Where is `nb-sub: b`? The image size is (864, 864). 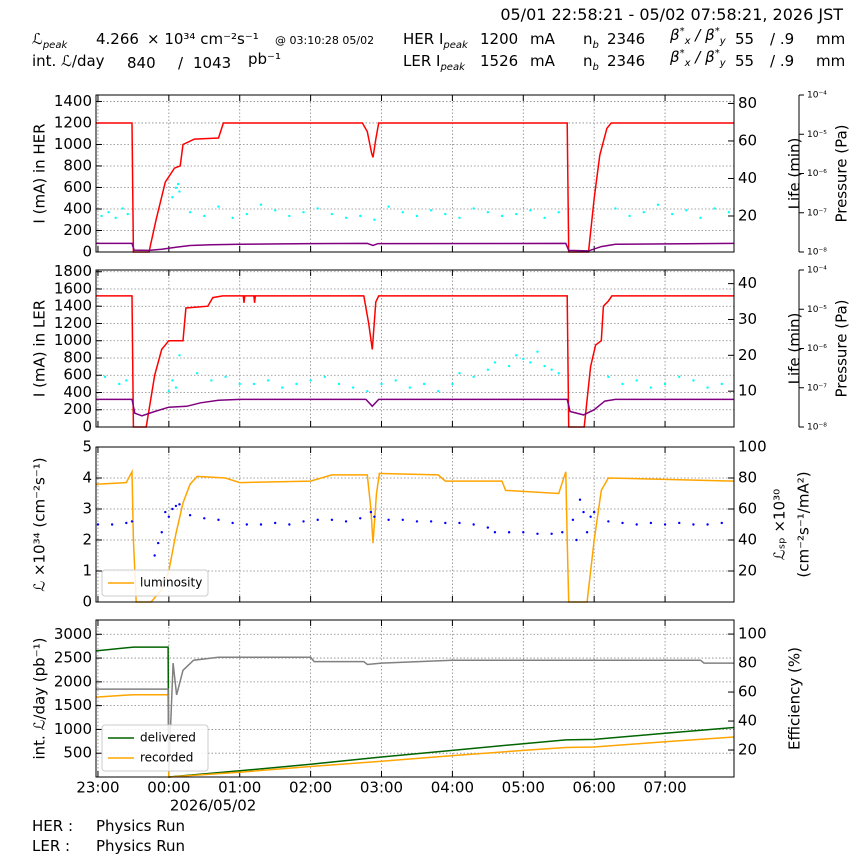 nb-sub: b is located at coordinates (595, 45).